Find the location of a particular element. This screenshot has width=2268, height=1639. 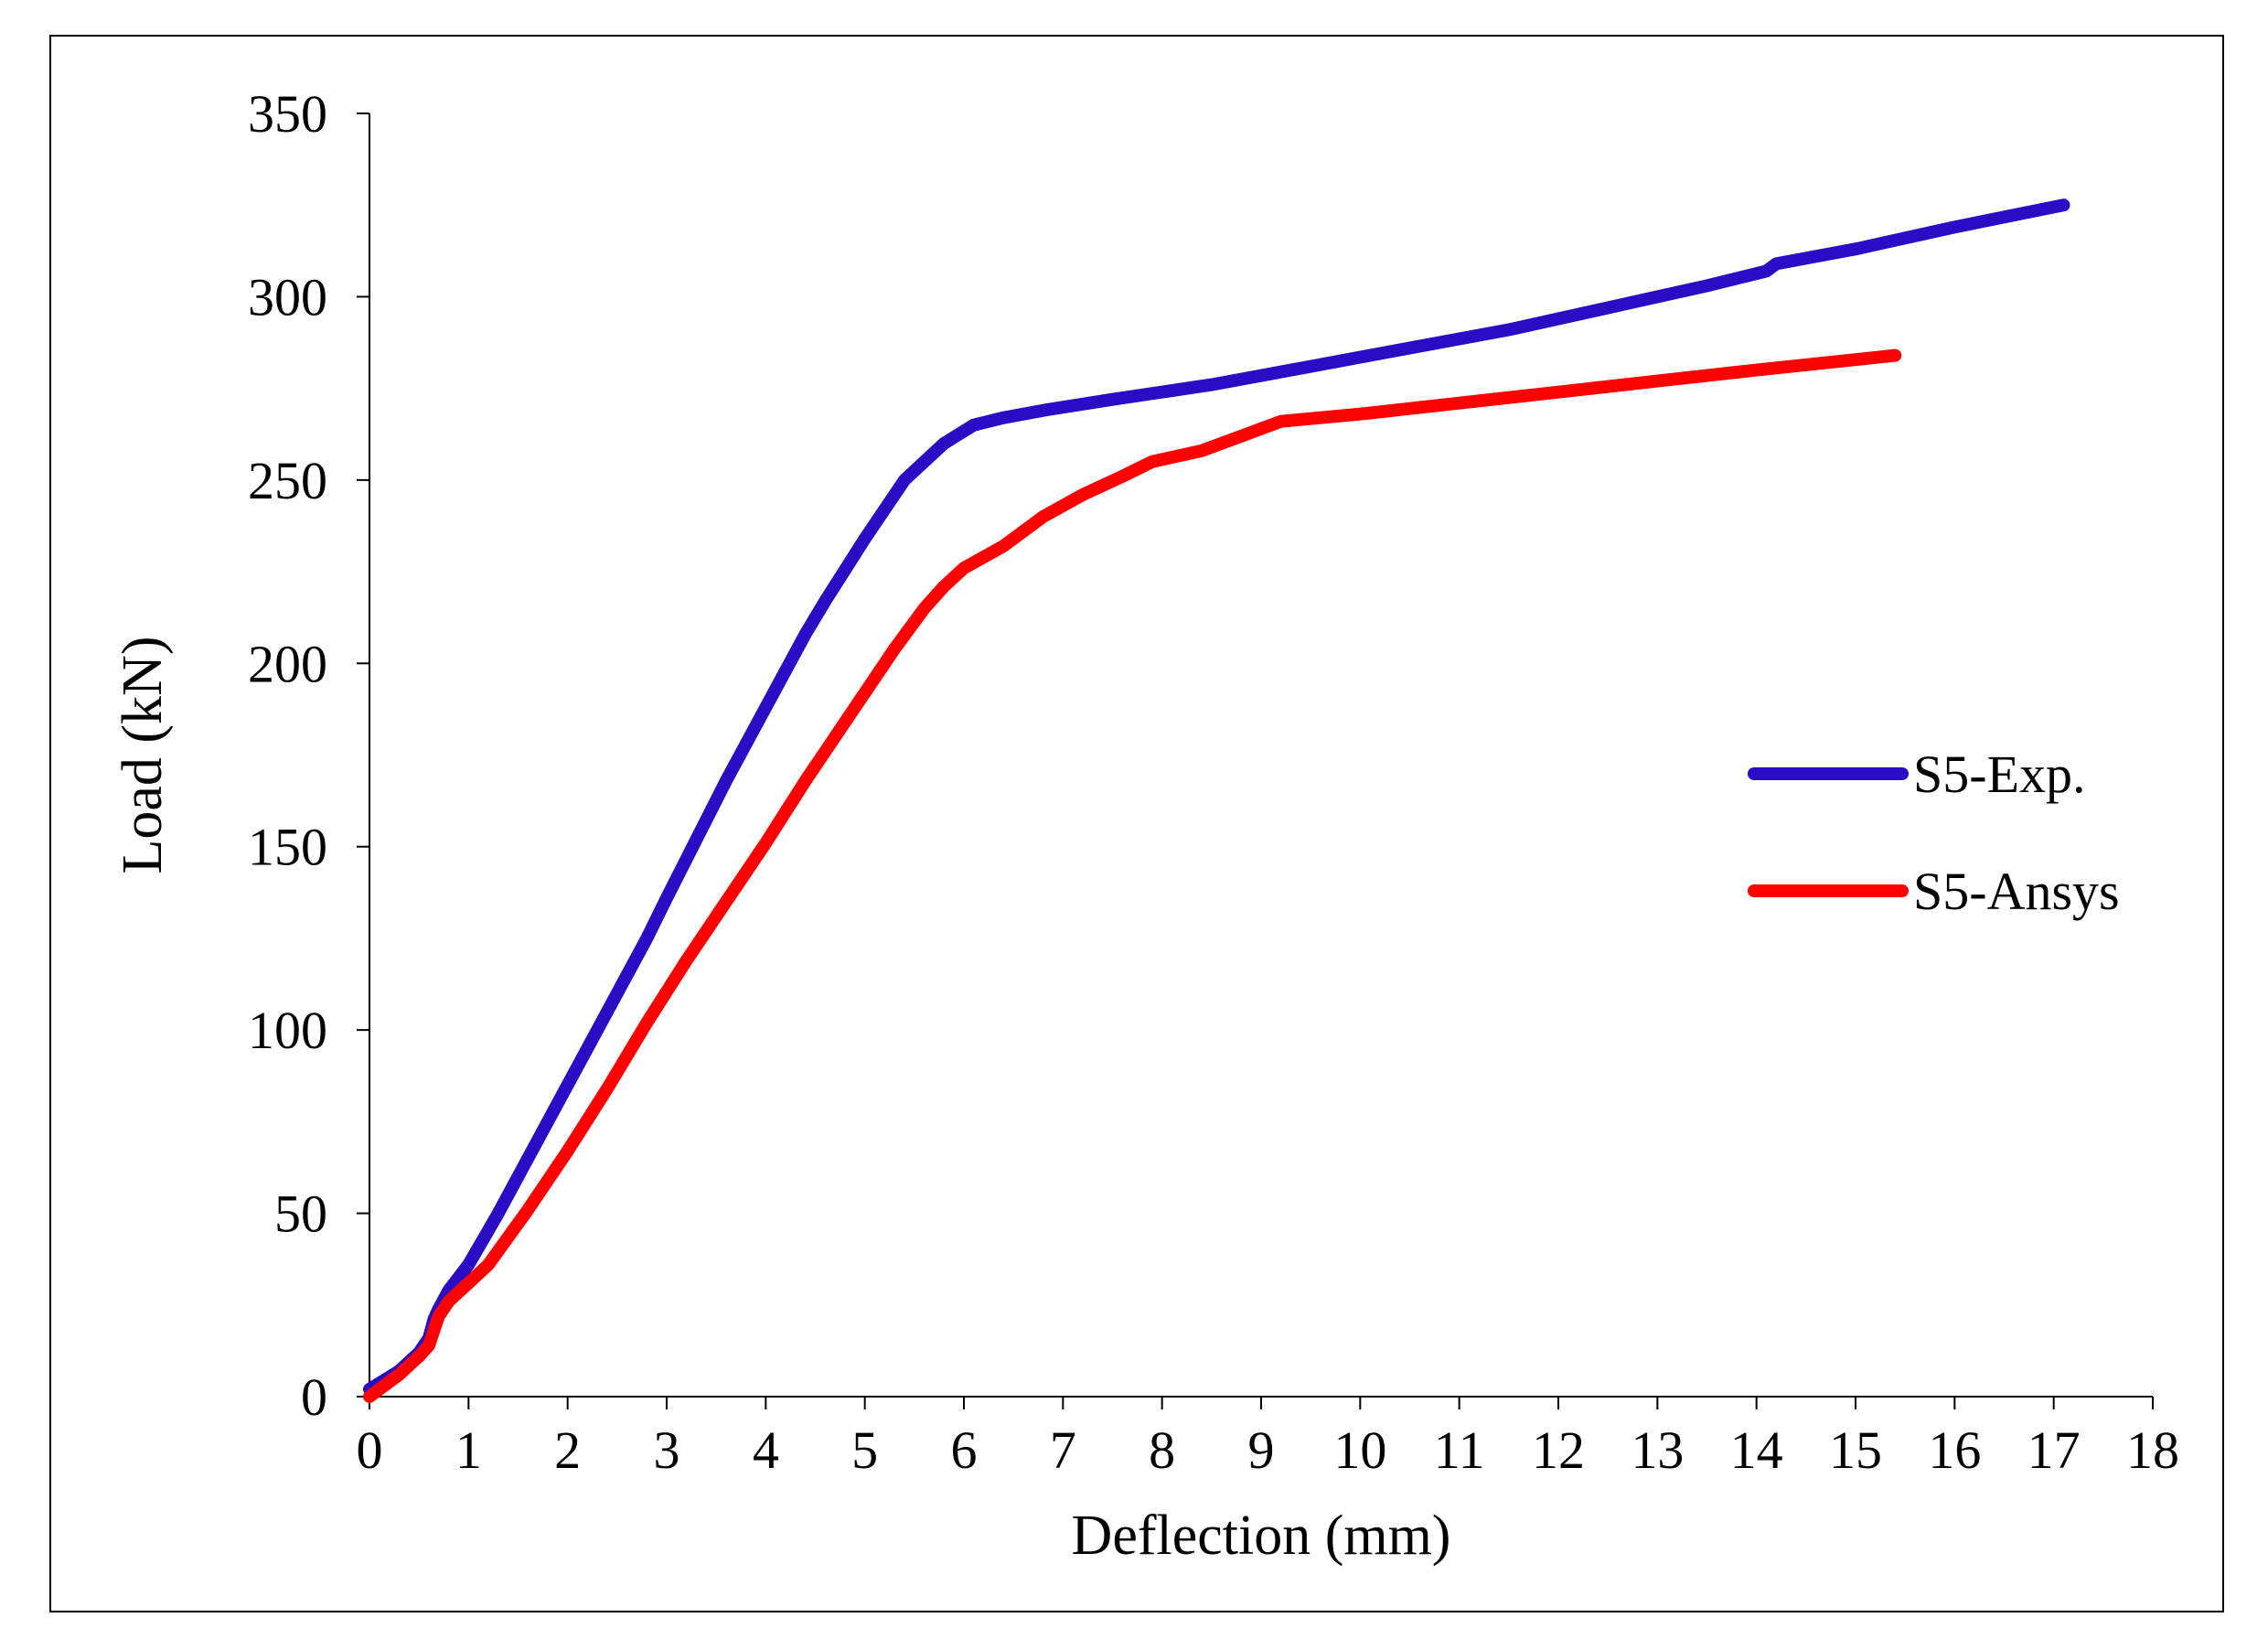

y-tick-label: 50 is located at coordinates (300, 1214).